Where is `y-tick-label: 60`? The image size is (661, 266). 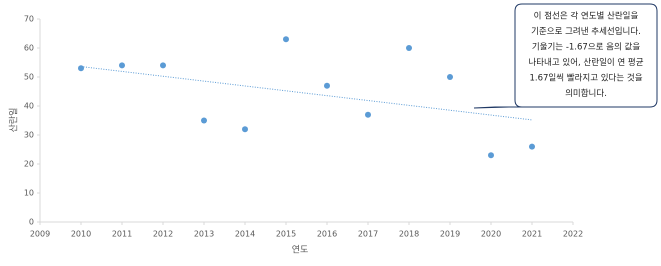
y-tick-label: 60 is located at coordinates (29, 48).